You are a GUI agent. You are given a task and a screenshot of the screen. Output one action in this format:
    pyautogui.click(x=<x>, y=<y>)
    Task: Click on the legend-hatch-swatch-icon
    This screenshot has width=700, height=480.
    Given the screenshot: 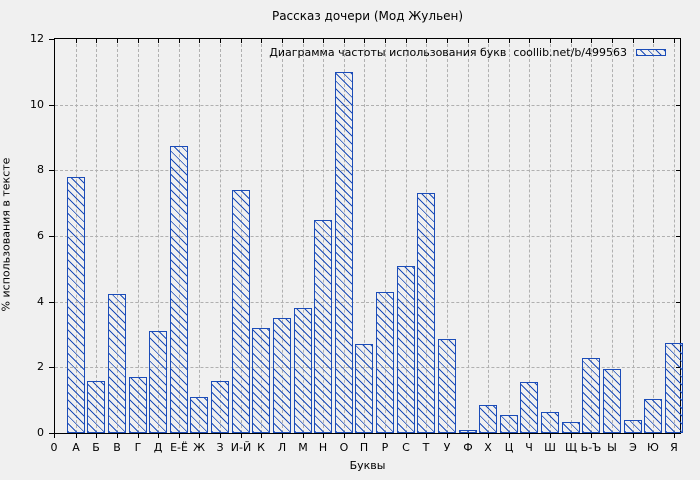 What is the action you would take?
    pyautogui.click(x=651, y=52)
    